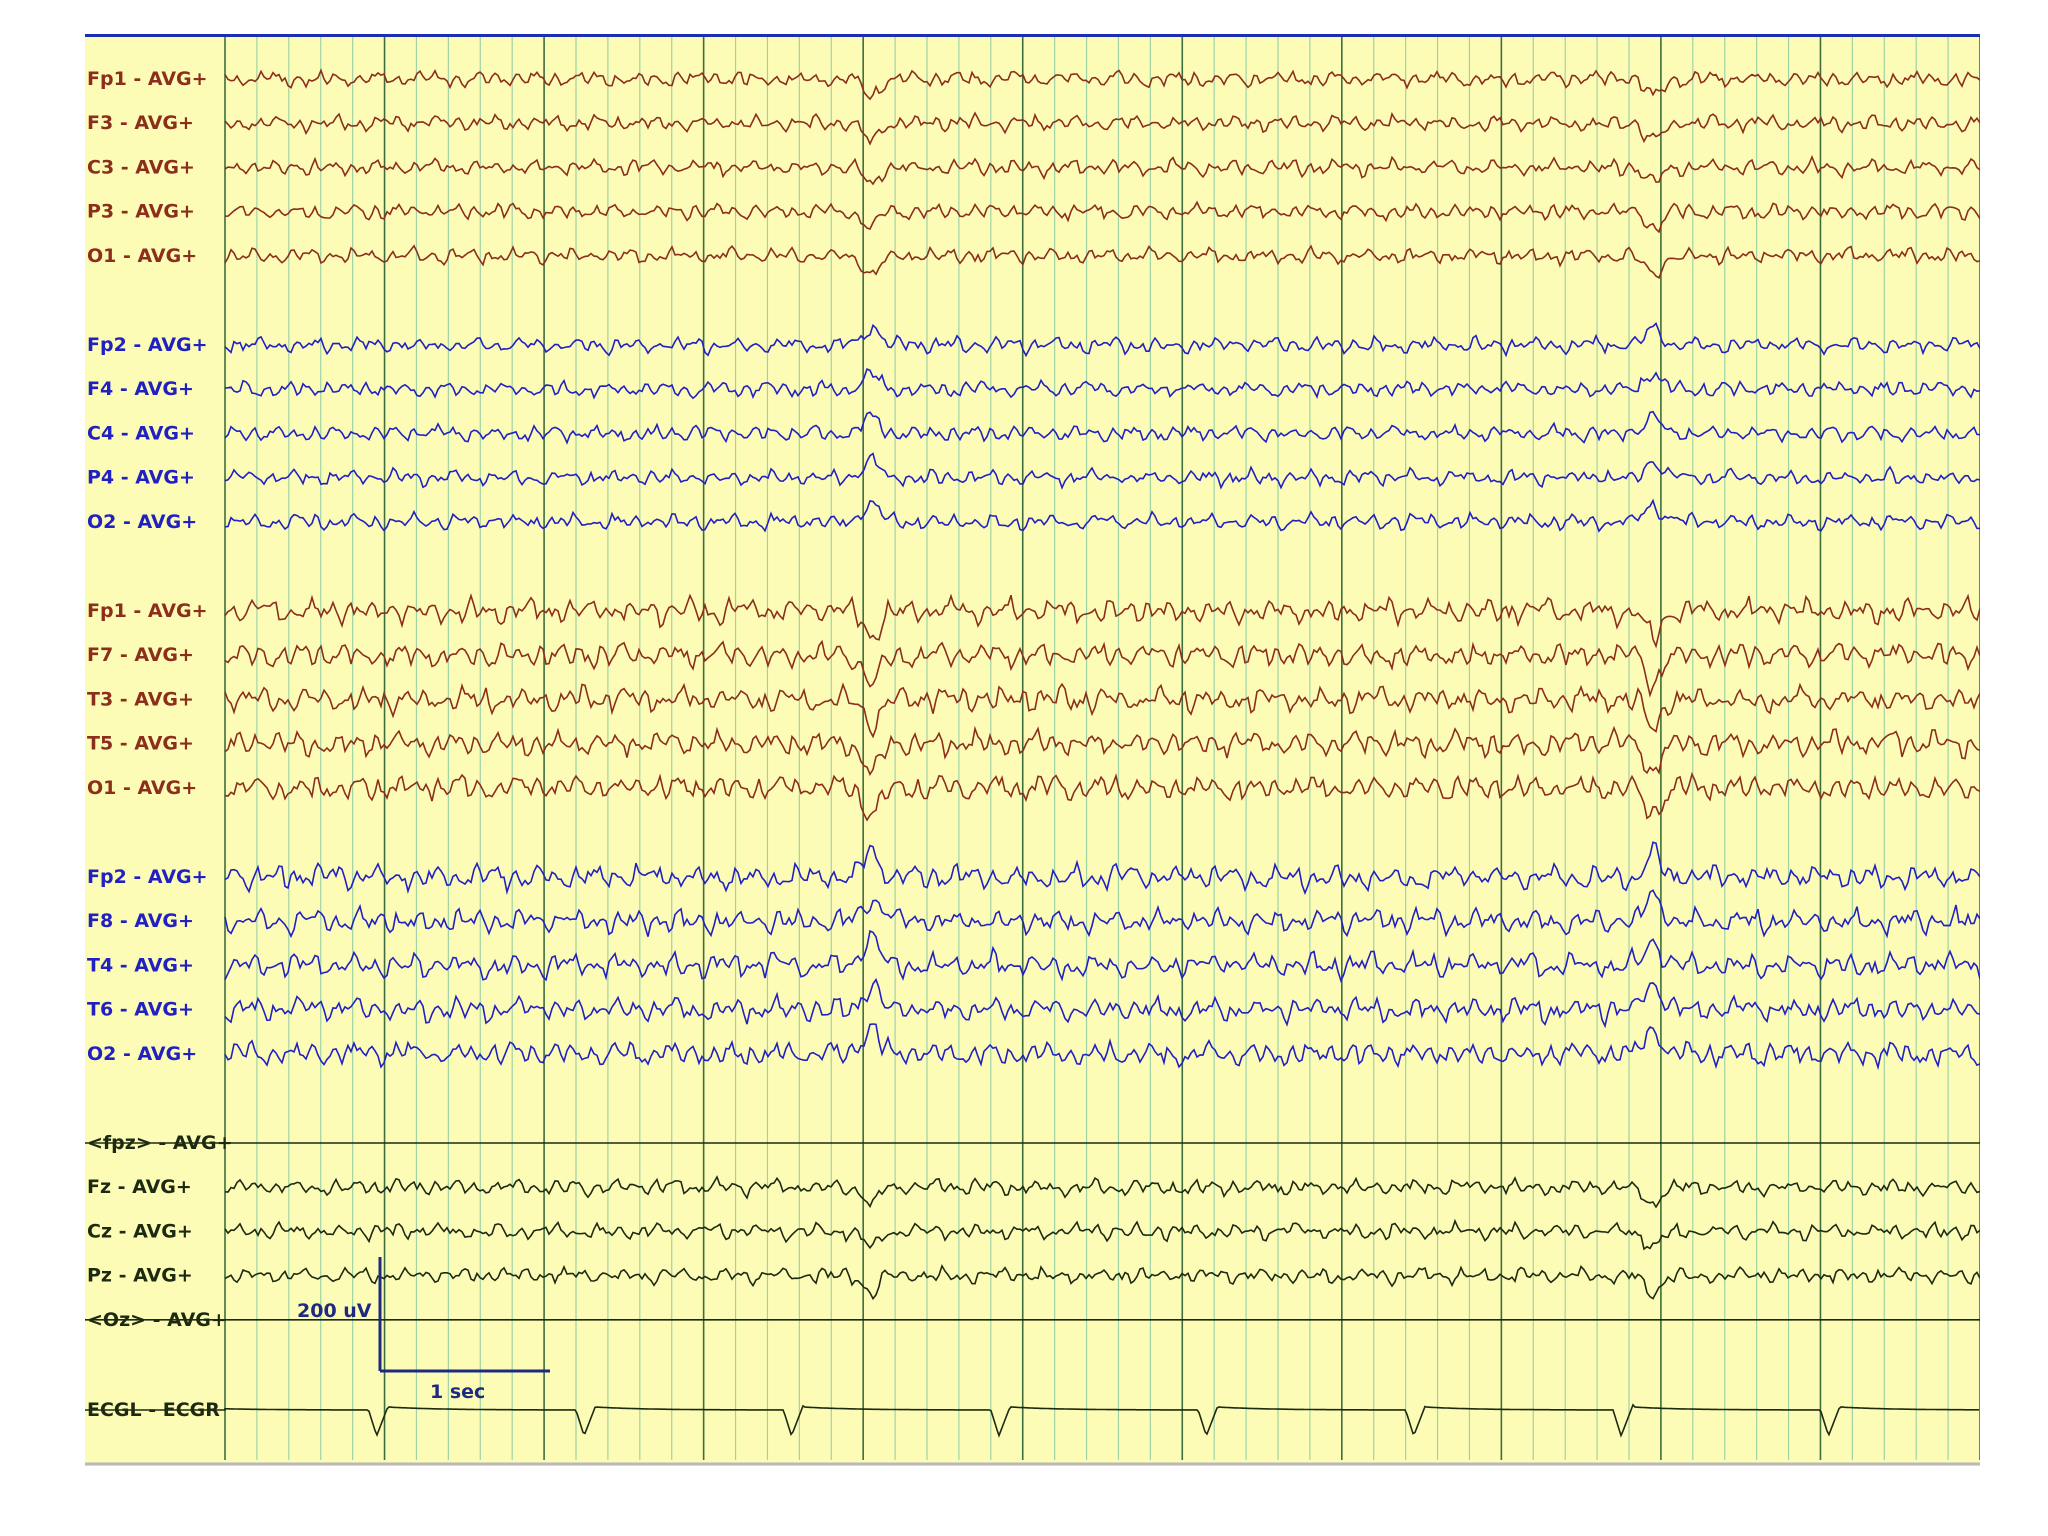 This screenshot has width=2048, height=1536. I want to click on channel-label-1: Fp1 - AVG+, so click(147, 79).